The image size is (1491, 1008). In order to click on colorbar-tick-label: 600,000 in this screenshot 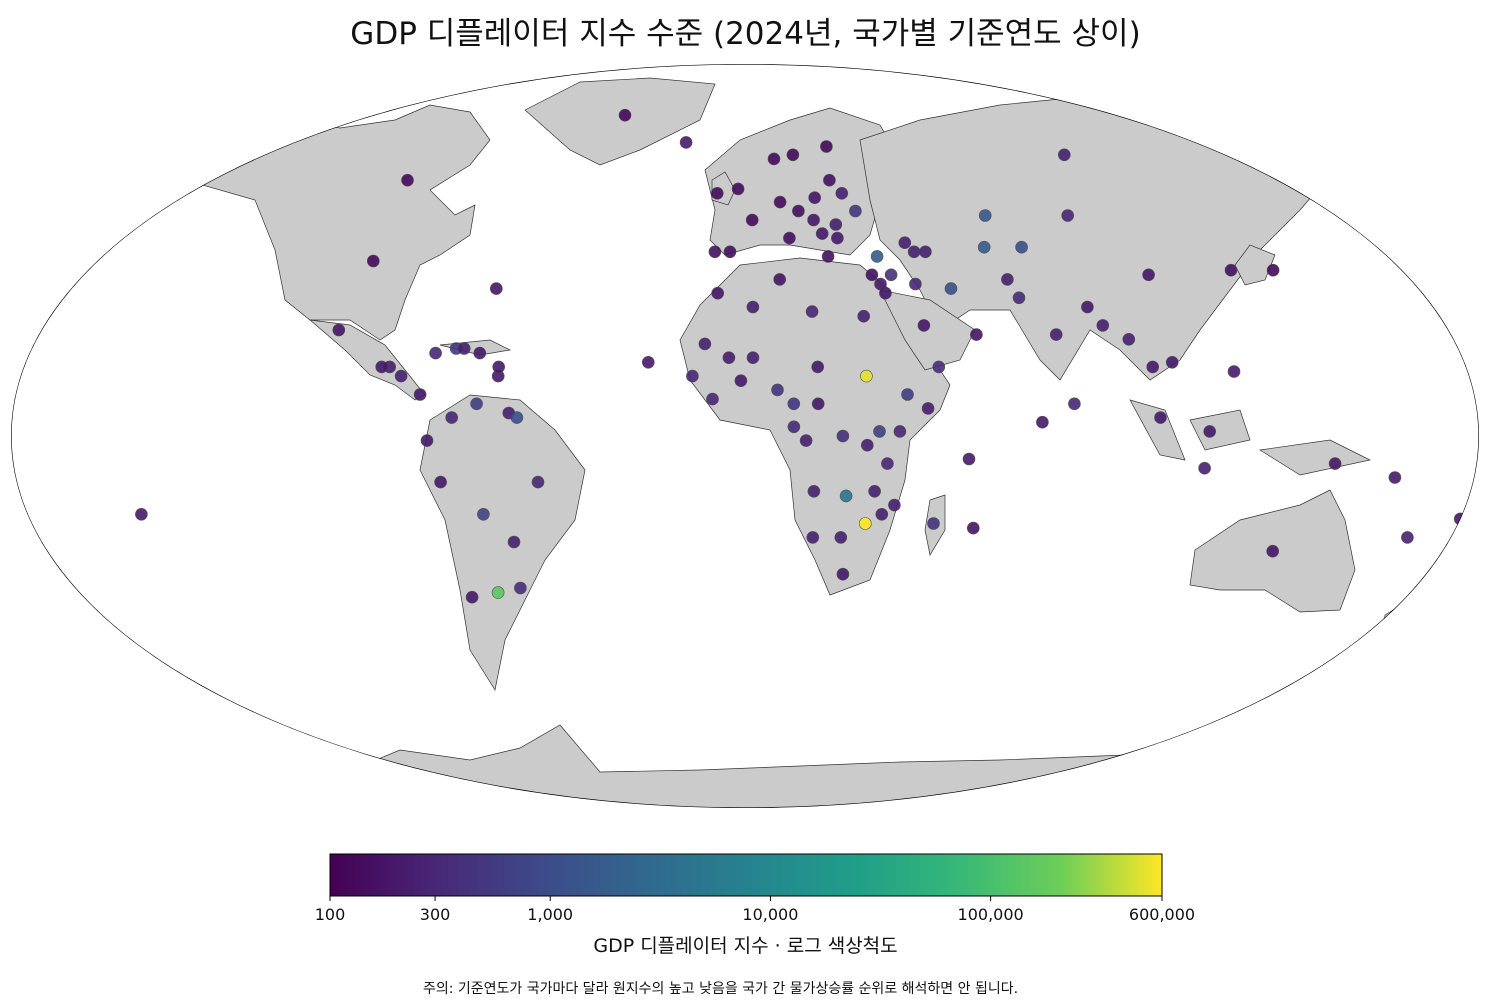, I will do `click(1162, 914)`.